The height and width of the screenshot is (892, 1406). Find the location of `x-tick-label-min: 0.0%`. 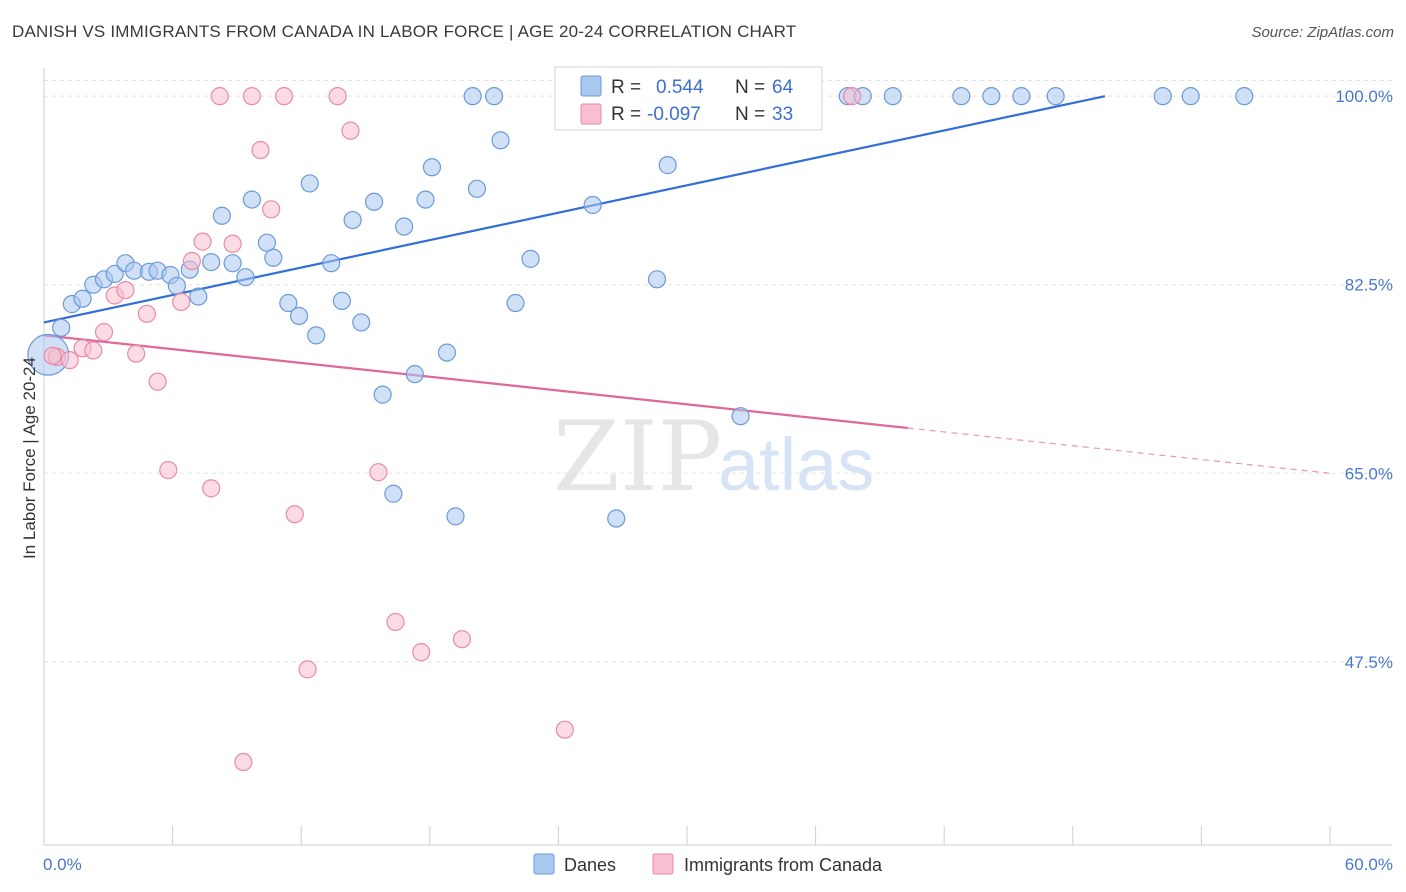

x-tick-label-min: 0.0% is located at coordinates (62, 864).